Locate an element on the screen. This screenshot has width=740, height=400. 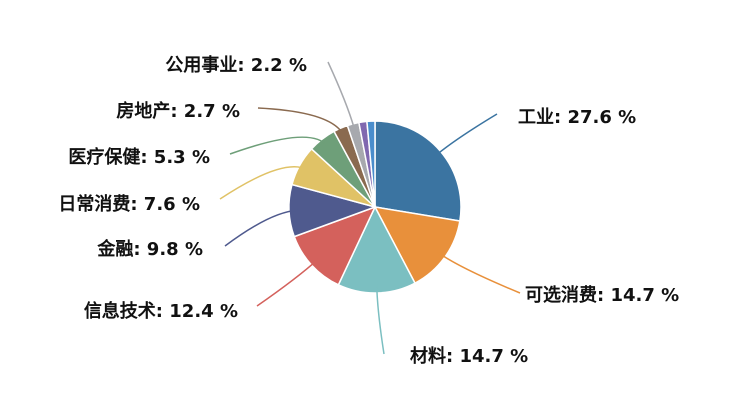
data-label: 公用事业: 2.2 % is located at coordinates (236, 65).